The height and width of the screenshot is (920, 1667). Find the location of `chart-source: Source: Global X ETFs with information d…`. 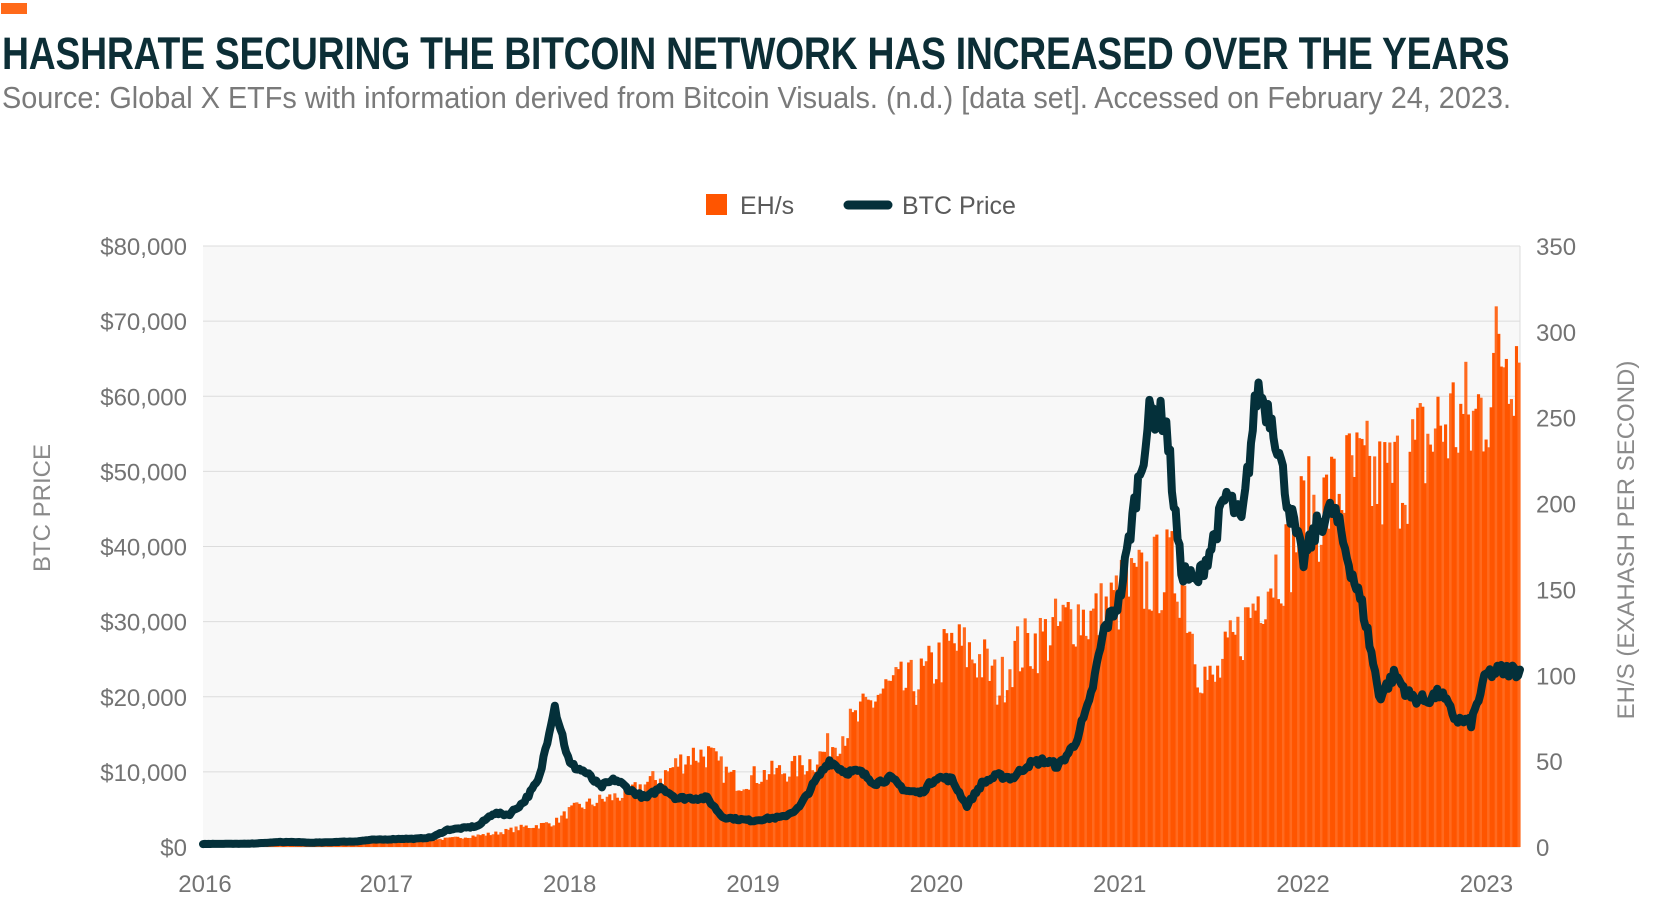

chart-source: Source: Global X ETFs with information d… is located at coordinates (756, 97).